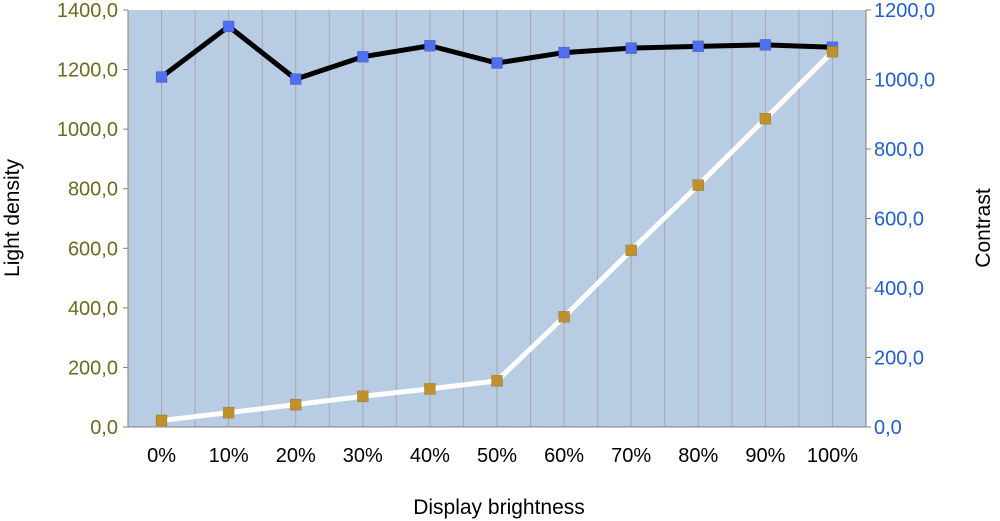 The width and height of the screenshot is (1000, 521). What do you see at coordinates (899, 359) in the screenshot?
I see `y2-tick-label: 200,0` at bounding box center [899, 359].